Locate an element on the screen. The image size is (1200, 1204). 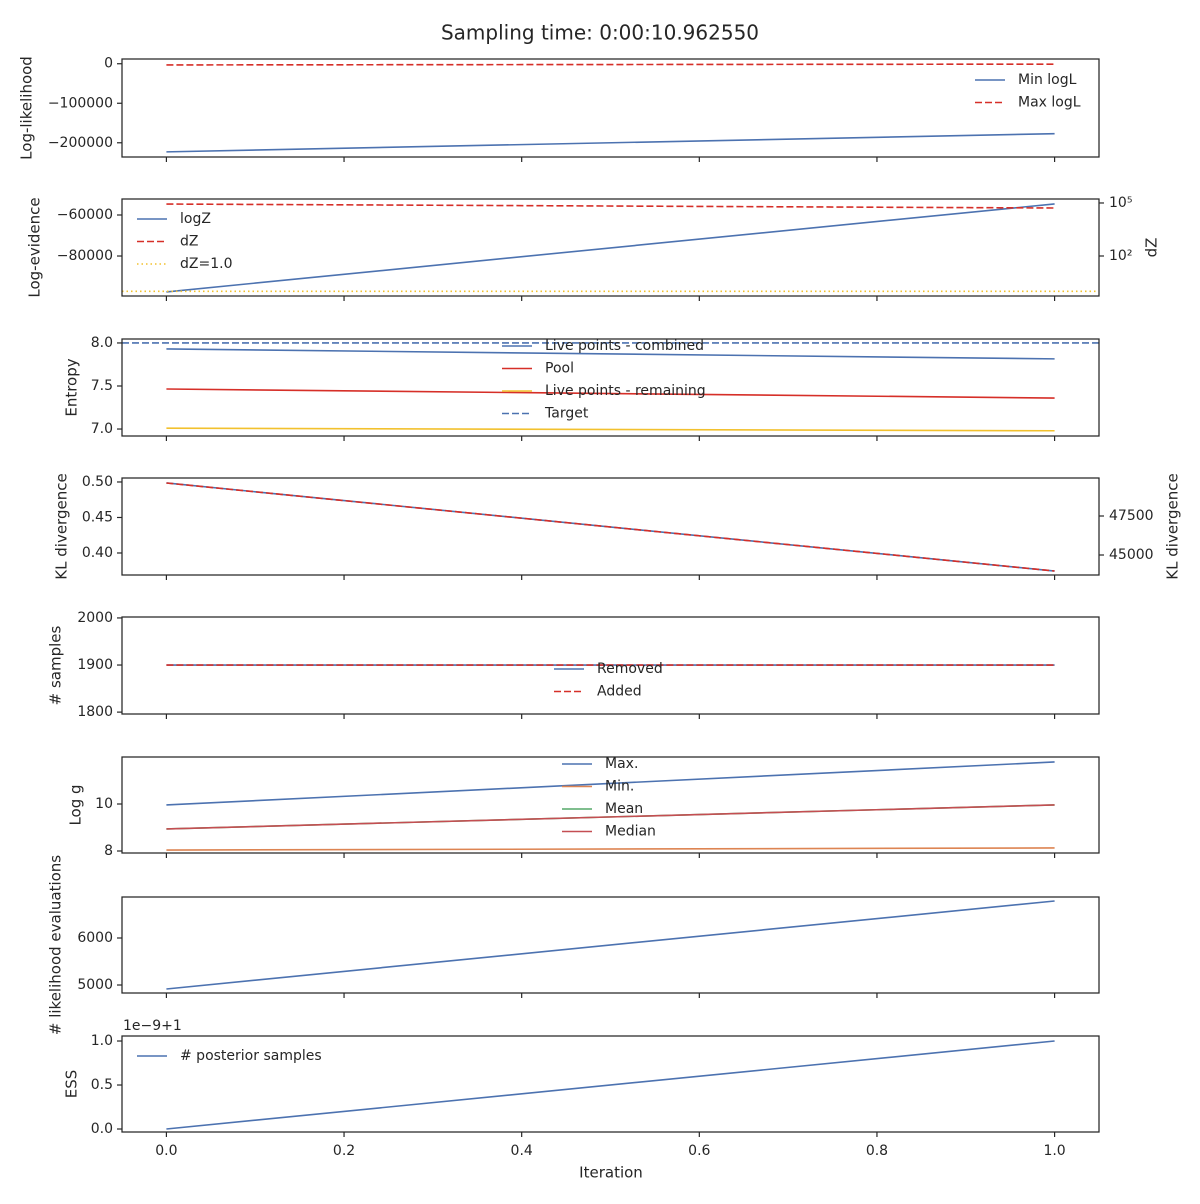
x-tick-label: 1.0 is located at coordinates (1054, 1151).